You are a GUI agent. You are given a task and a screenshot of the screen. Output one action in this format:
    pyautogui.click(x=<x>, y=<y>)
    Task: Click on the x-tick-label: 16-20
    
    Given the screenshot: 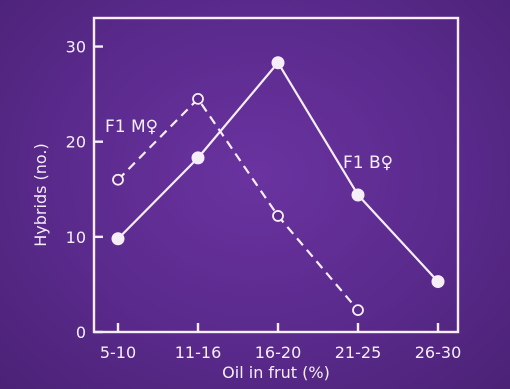 What is the action you would take?
    pyautogui.click(x=278, y=352)
    